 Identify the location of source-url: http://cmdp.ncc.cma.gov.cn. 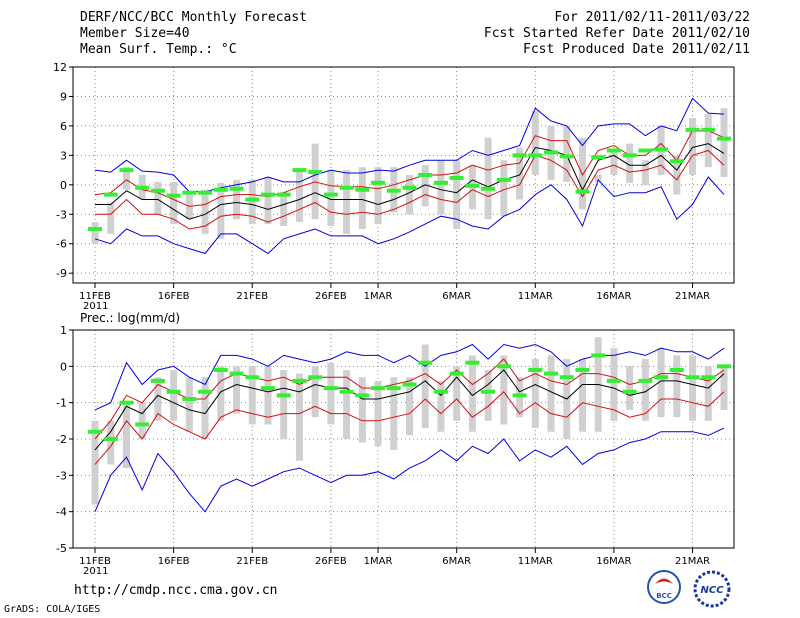
(176, 590).